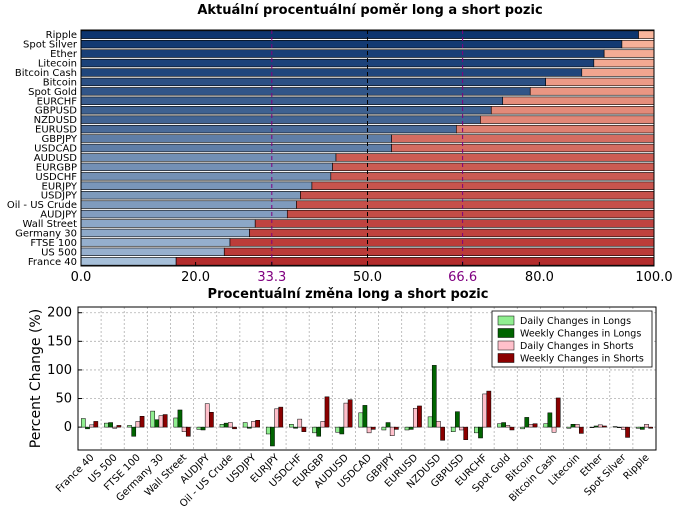 The width and height of the screenshot is (680, 516). What do you see at coordinates (575, 321) in the screenshot?
I see `legend-label: Daily Changes in Longs` at bounding box center [575, 321].